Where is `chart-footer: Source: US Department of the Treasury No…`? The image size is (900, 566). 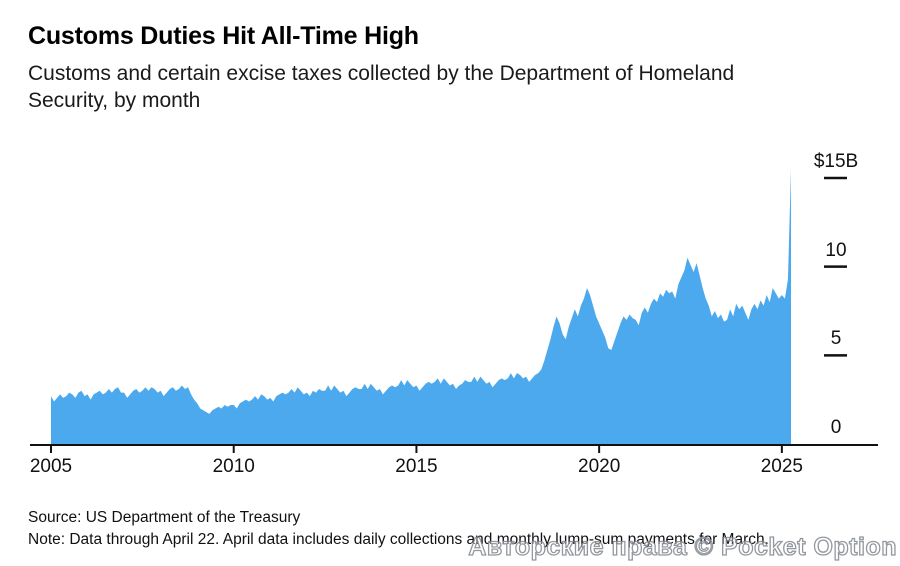 chart-footer: Source: US Department of the Treasury No… is located at coordinates (398, 529).